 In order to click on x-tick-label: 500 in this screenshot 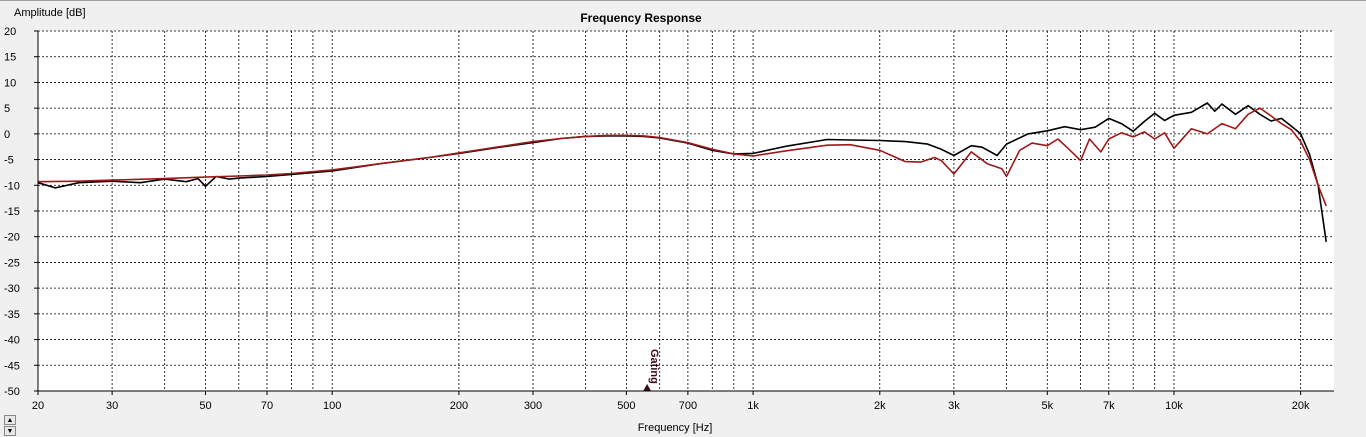, I will do `click(626, 406)`.